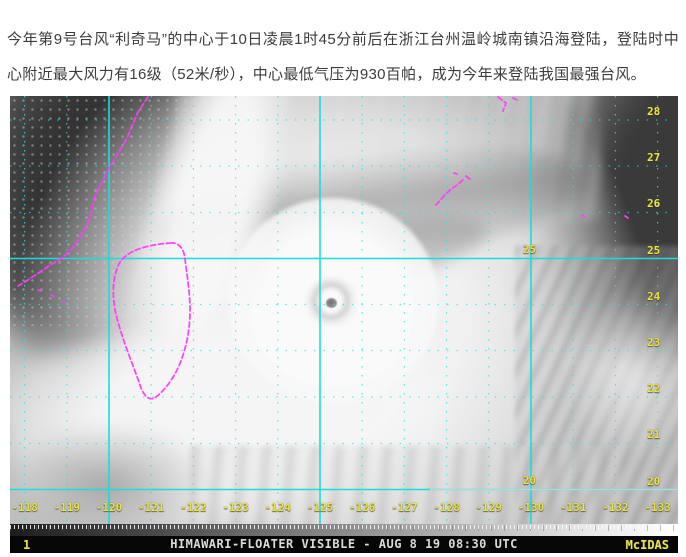 The width and height of the screenshot is (686, 557). Describe the element at coordinates (278, 507) in the screenshot. I see `longitude-label: -124` at that location.